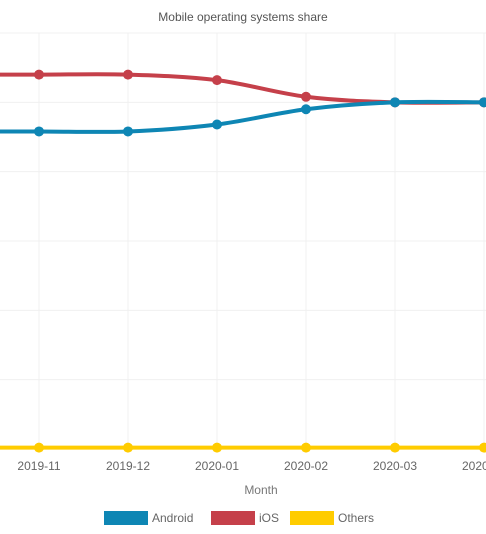  I want to click on series-android, so click(243, 117).